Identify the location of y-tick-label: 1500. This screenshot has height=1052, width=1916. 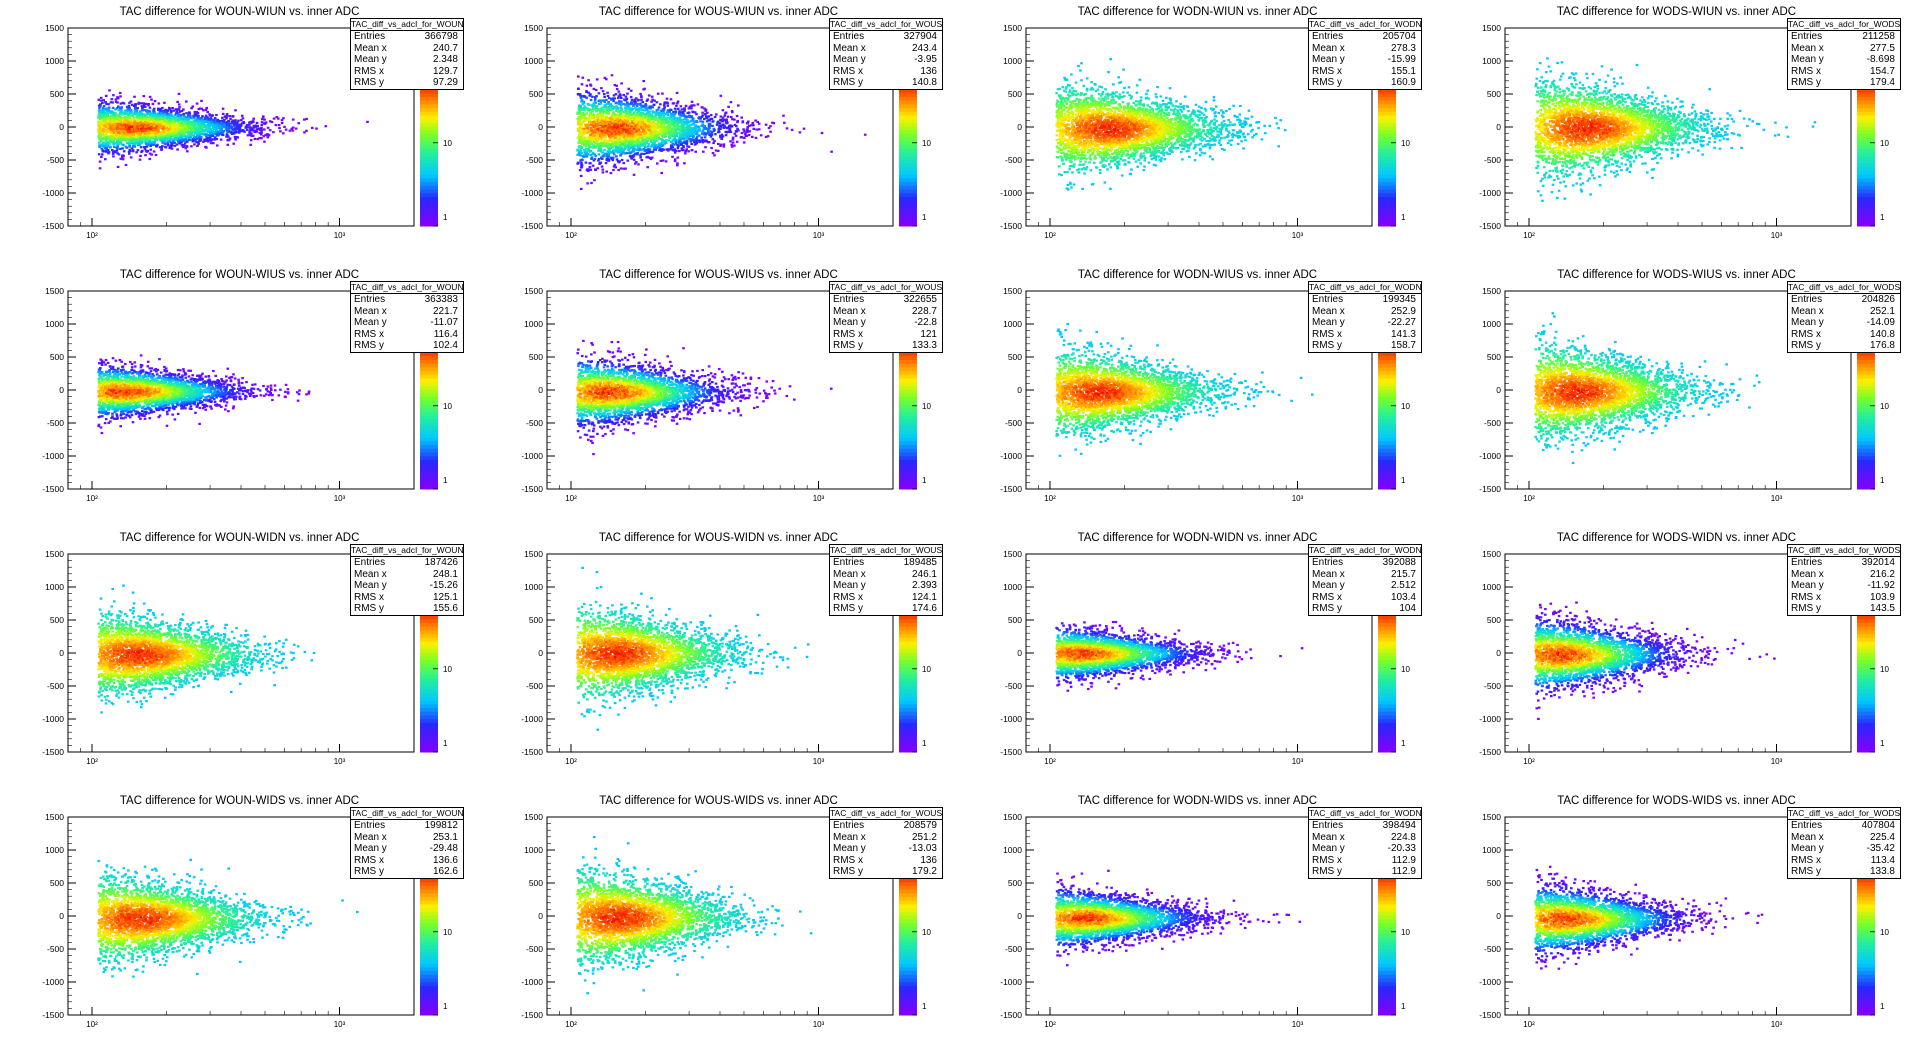
(54, 28).